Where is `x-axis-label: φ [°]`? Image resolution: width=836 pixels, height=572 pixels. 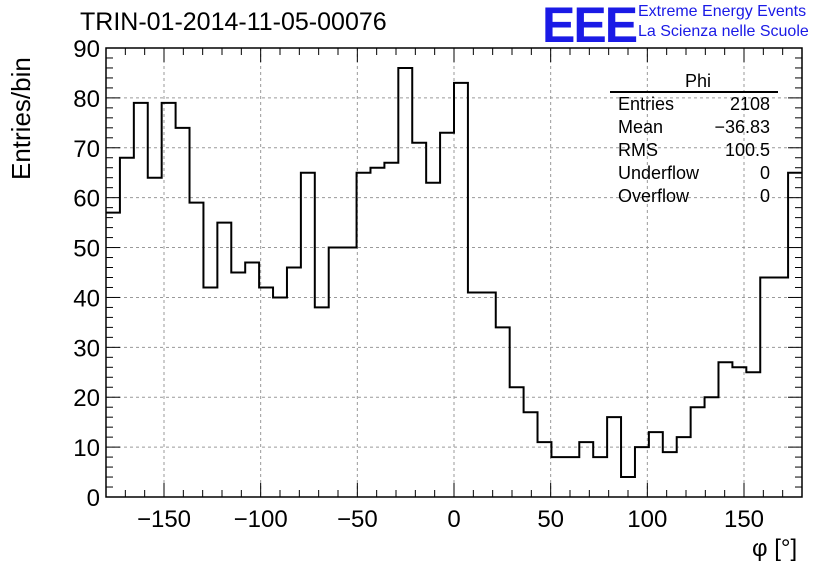
x-axis-label: φ [°] is located at coordinates (775, 548).